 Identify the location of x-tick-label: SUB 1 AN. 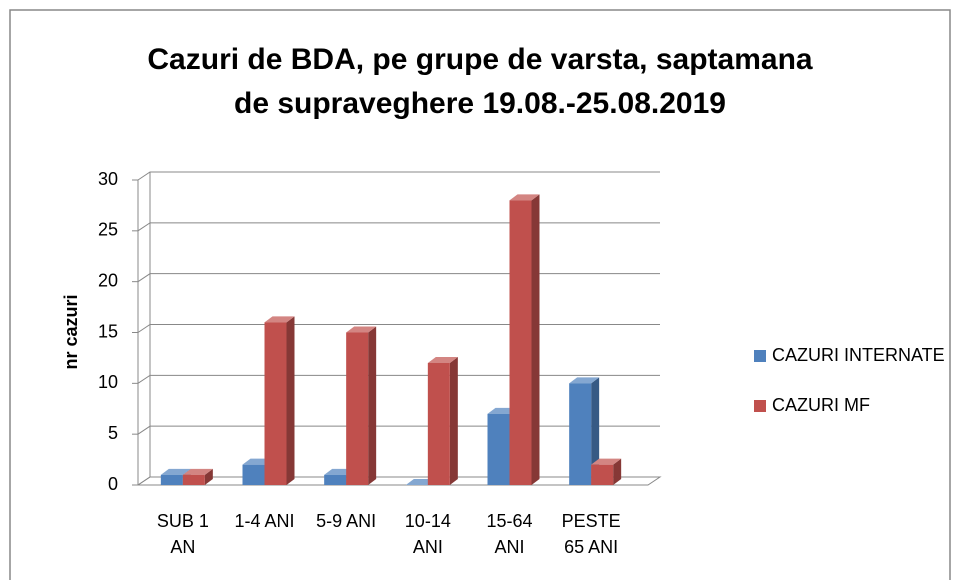
(182, 534).